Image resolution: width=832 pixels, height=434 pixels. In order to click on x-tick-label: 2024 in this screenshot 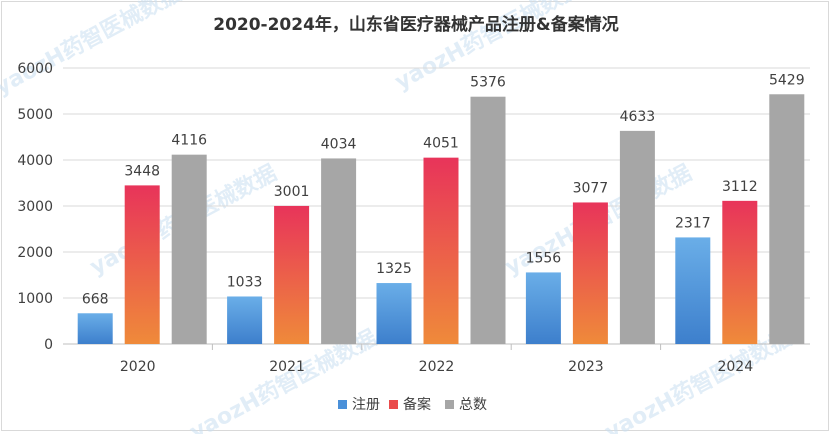, I will do `click(735, 367)`.